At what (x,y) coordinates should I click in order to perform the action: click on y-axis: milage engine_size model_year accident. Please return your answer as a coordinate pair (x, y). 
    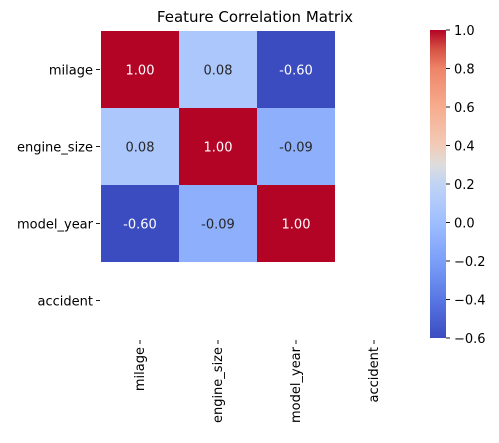
    Looking at the image, I should click on (58, 187).